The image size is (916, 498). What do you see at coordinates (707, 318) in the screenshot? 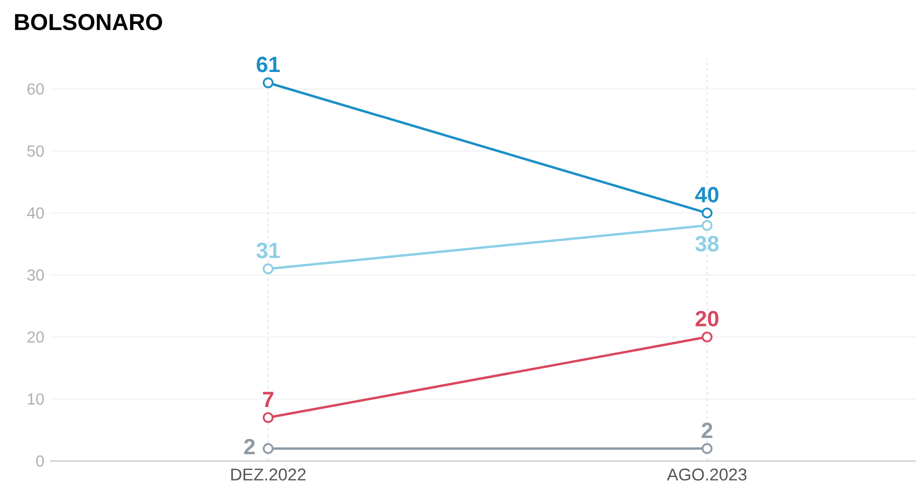
I see `data-label: 20` at bounding box center [707, 318].